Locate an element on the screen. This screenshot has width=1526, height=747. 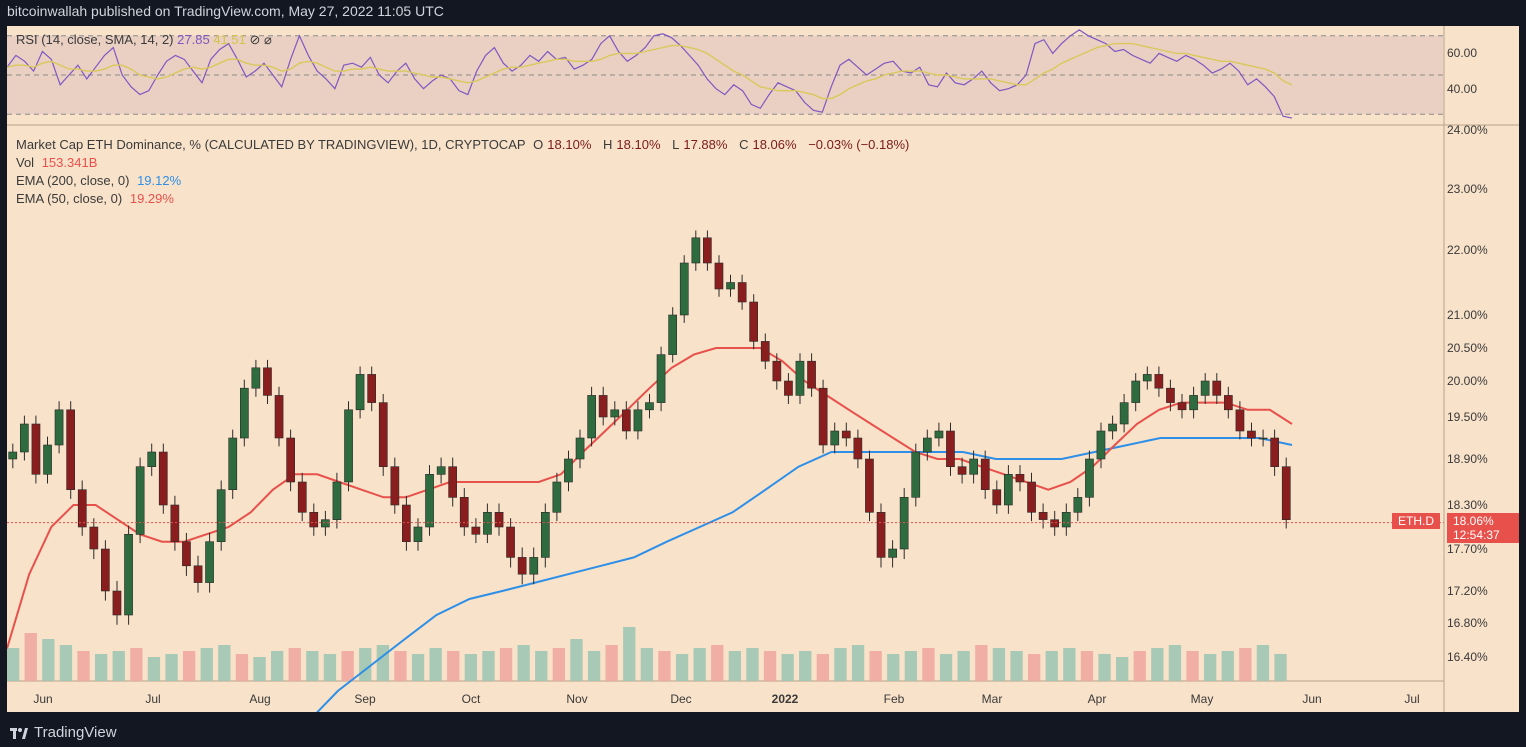
eye-icon: ⊘ is located at coordinates (255, 39).